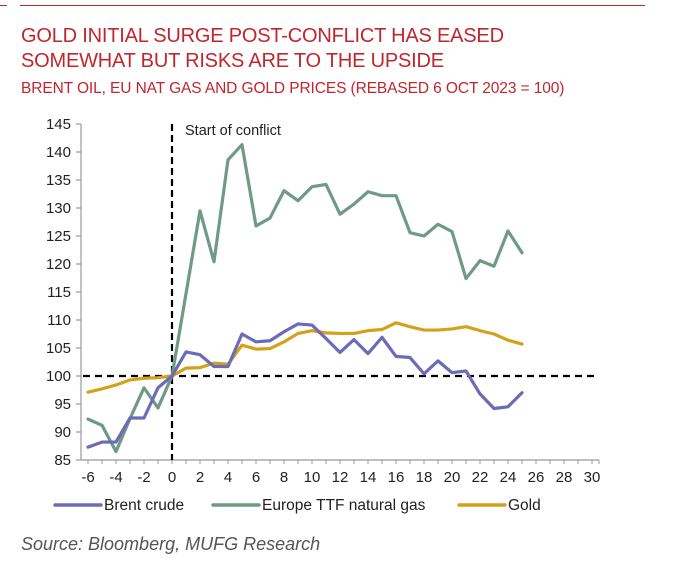 This screenshot has width=691, height=562. What do you see at coordinates (115, 477) in the screenshot?
I see `x-tick-label: -4` at bounding box center [115, 477].